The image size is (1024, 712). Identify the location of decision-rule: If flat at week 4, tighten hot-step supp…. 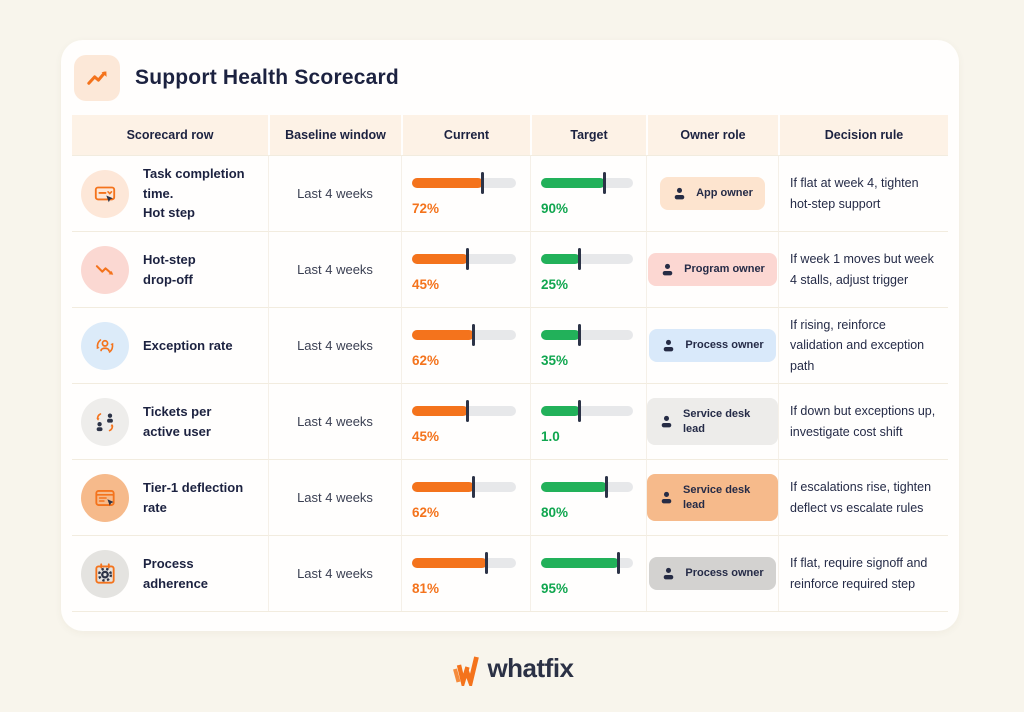
(854, 193).